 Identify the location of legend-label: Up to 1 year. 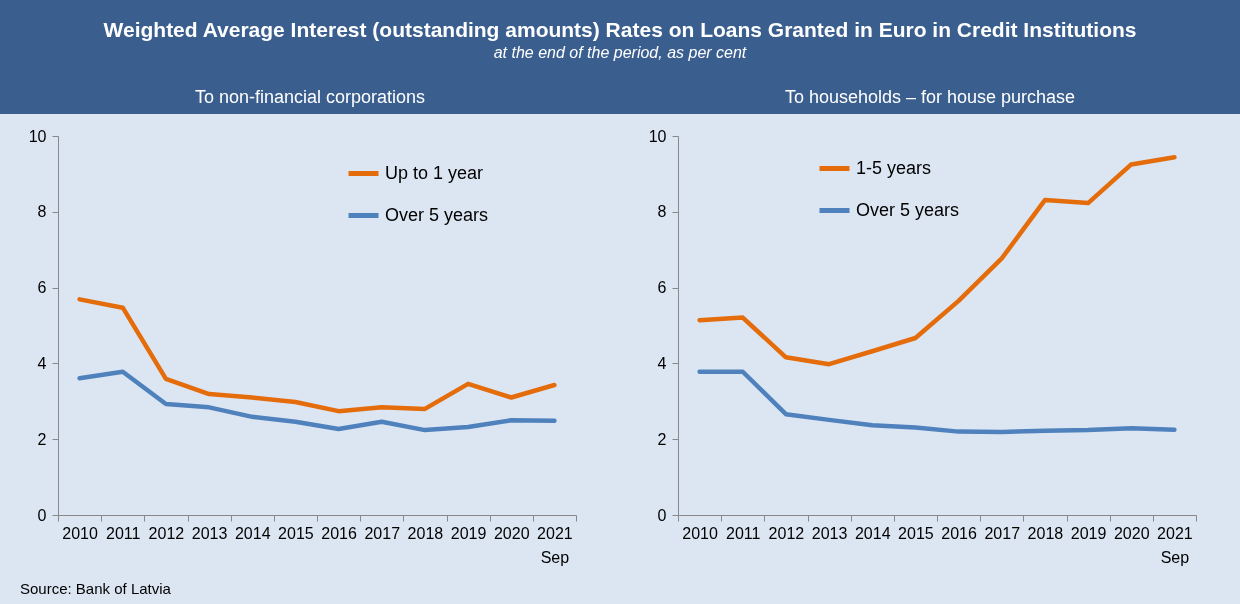
(434, 172).